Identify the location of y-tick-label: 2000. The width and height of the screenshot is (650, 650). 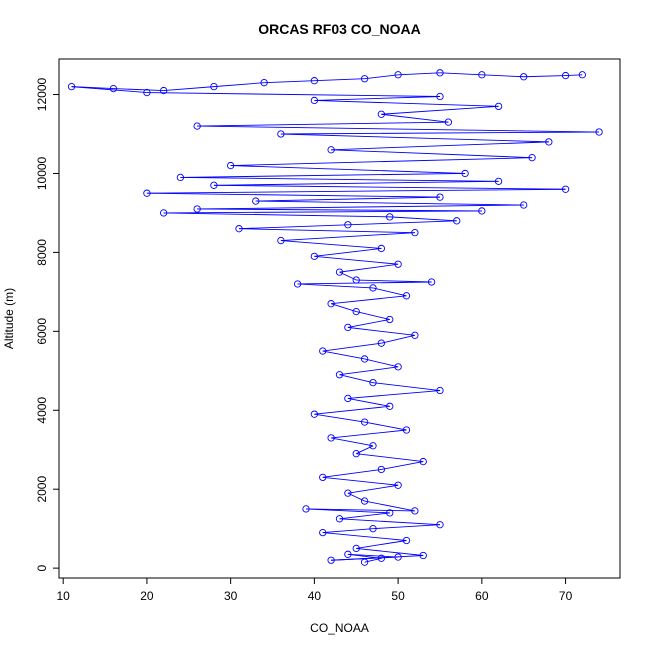
(42, 489).